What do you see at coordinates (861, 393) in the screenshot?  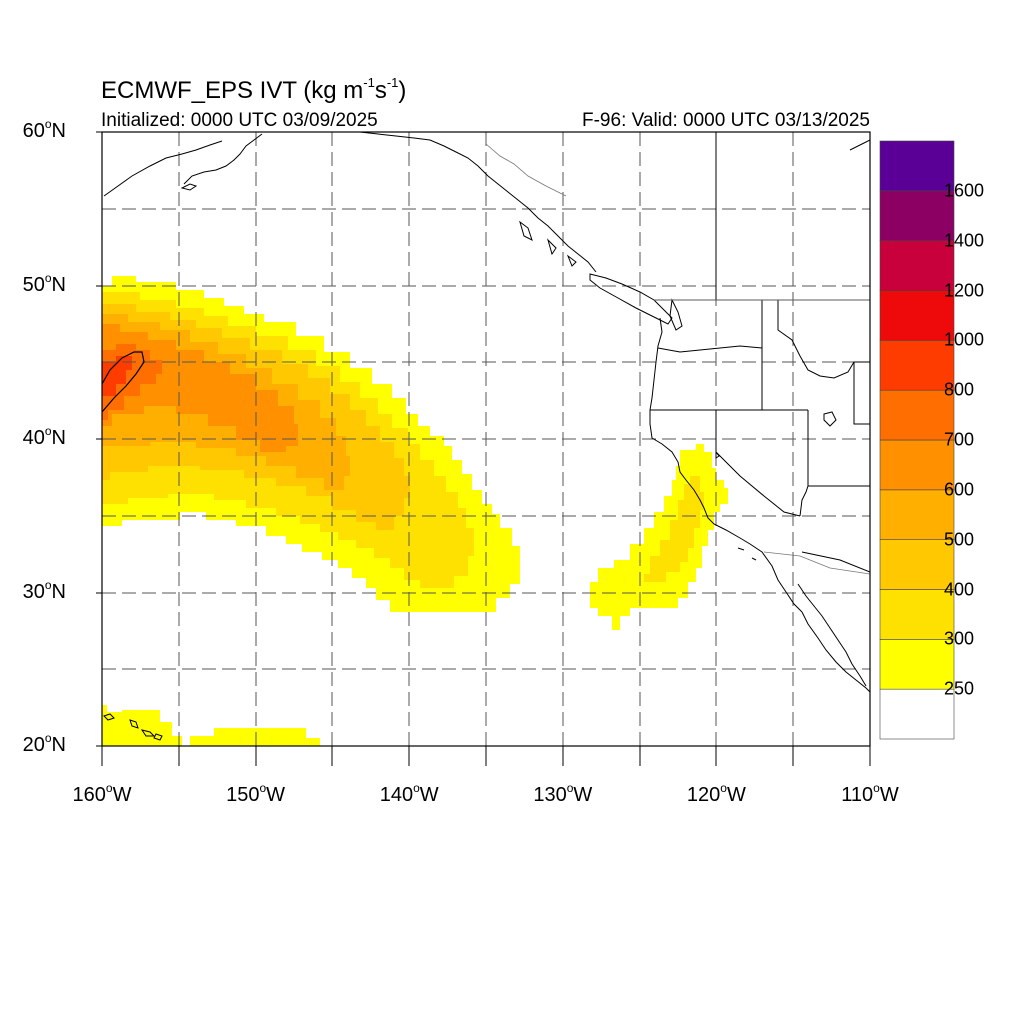 I see `boundary-wyoming` at bounding box center [861, 393].